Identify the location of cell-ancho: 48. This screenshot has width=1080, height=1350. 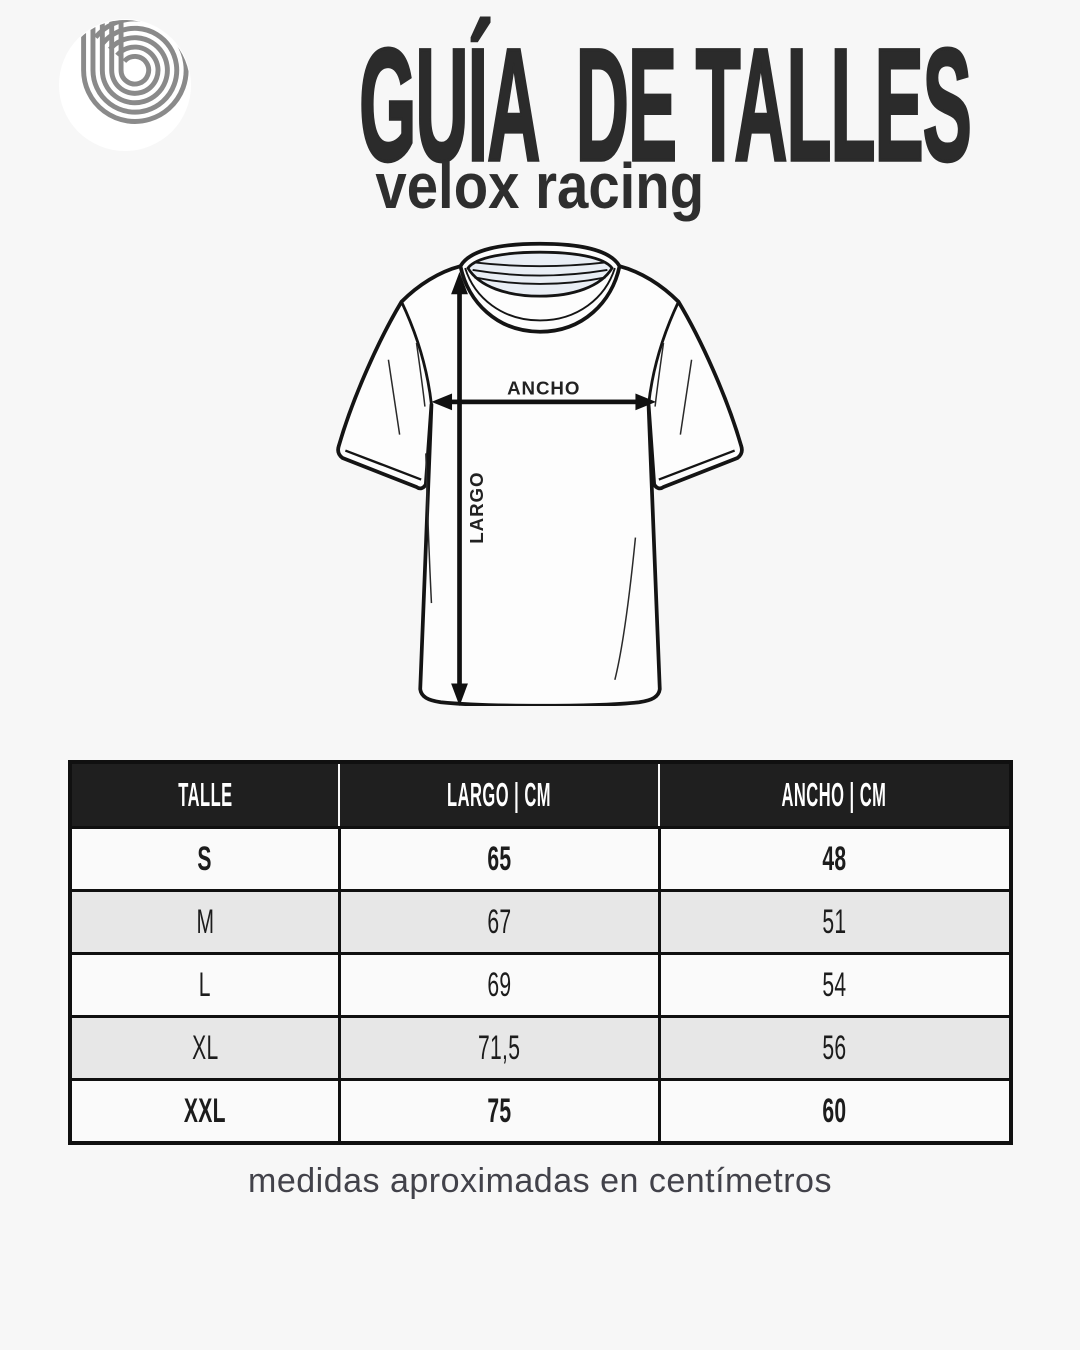
(833, 859).